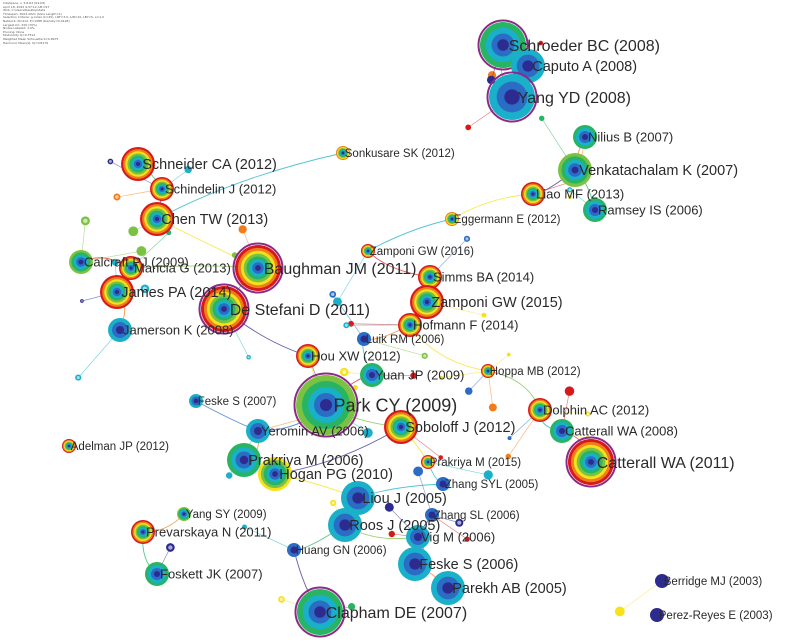 The image size is (800, 643). Describe the element at coordinates (404, 499) in the screenshot. I see `node-label: Liou J (2005)` at that location.